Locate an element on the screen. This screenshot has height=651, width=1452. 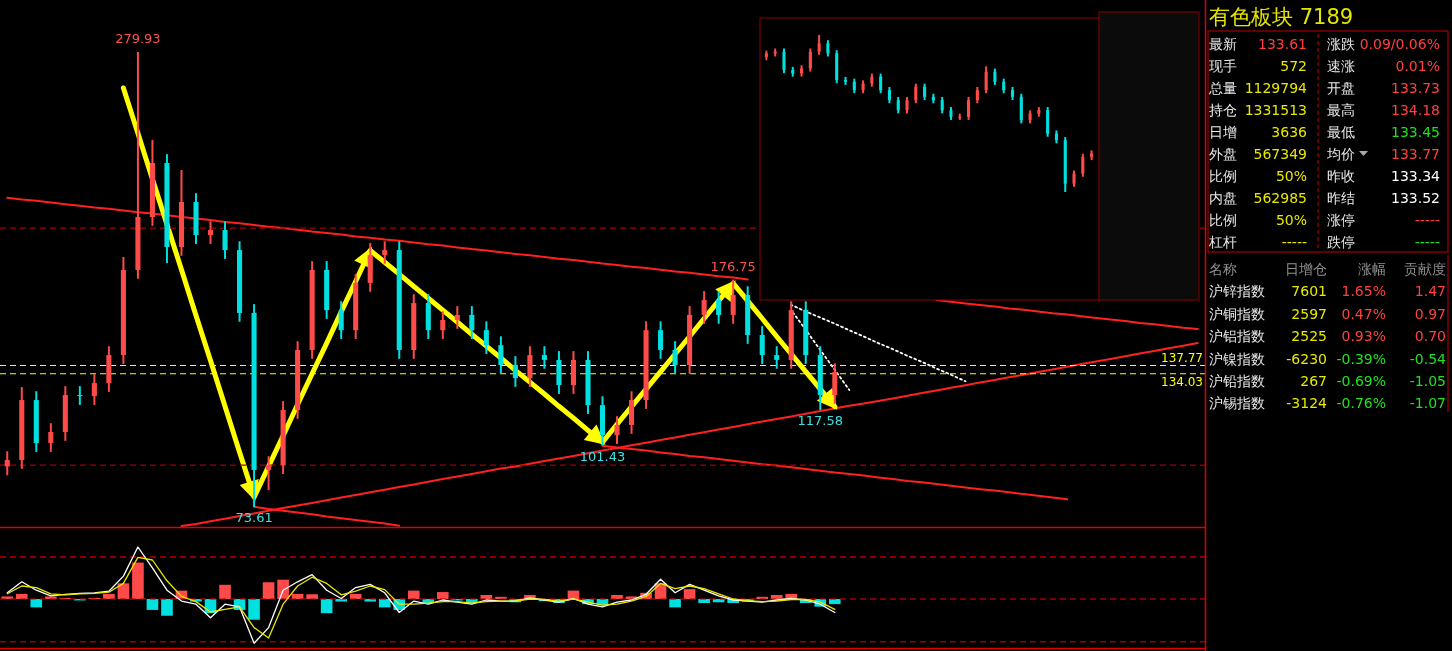
text: 567349 is located at coordinates (1280, 154).